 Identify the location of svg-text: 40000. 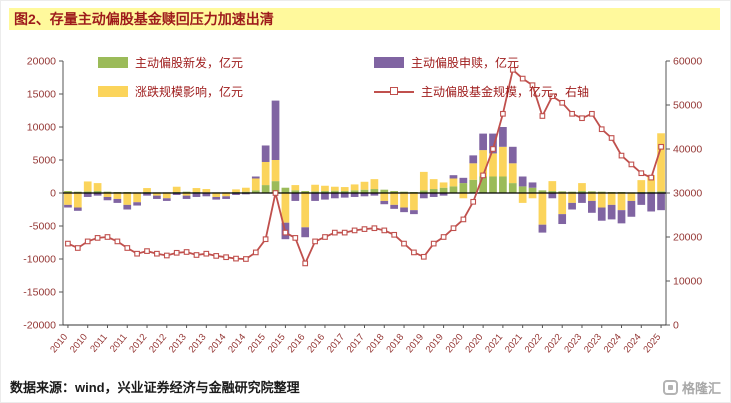
(687, 150).